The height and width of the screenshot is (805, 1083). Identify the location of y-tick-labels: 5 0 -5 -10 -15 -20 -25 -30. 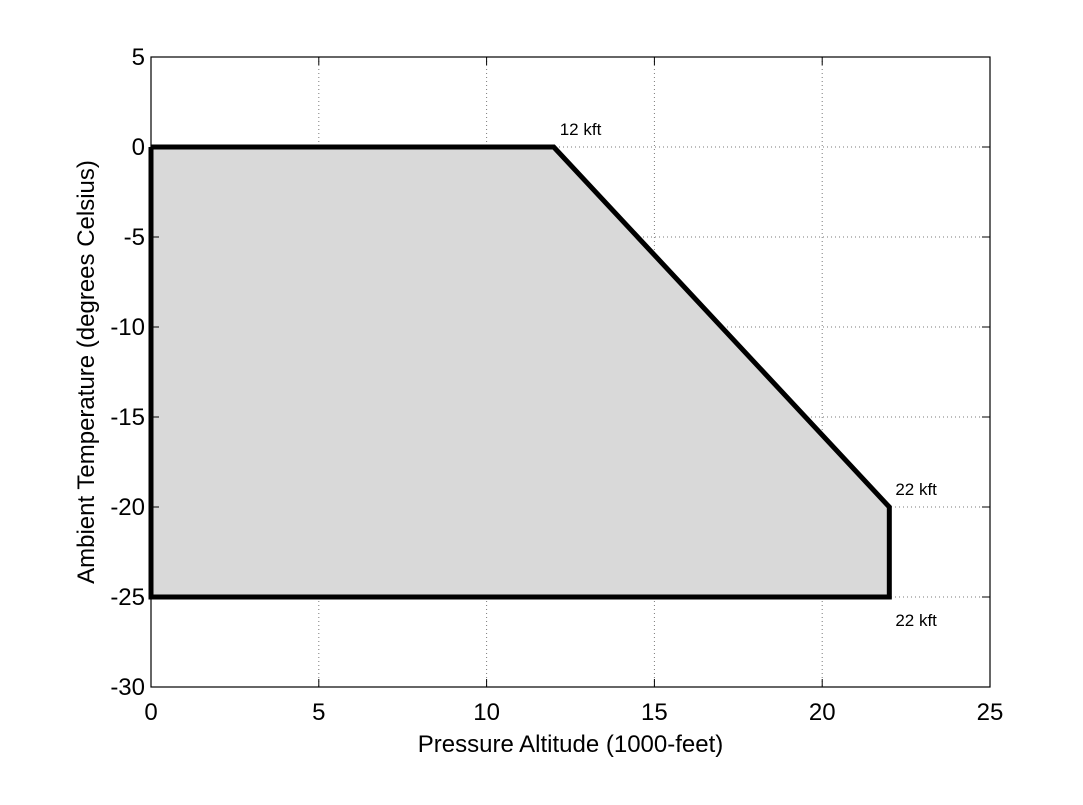
(127, 372).